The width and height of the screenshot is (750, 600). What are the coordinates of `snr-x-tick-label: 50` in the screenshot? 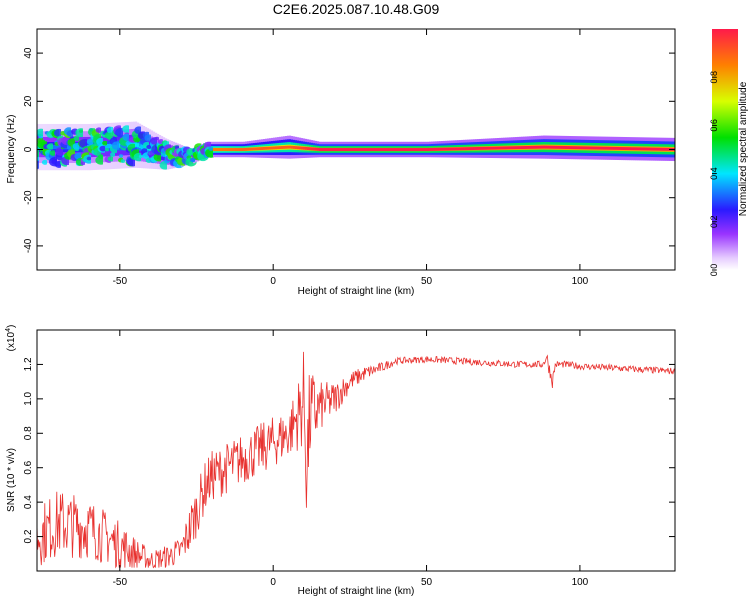 It's located at (427, 582).